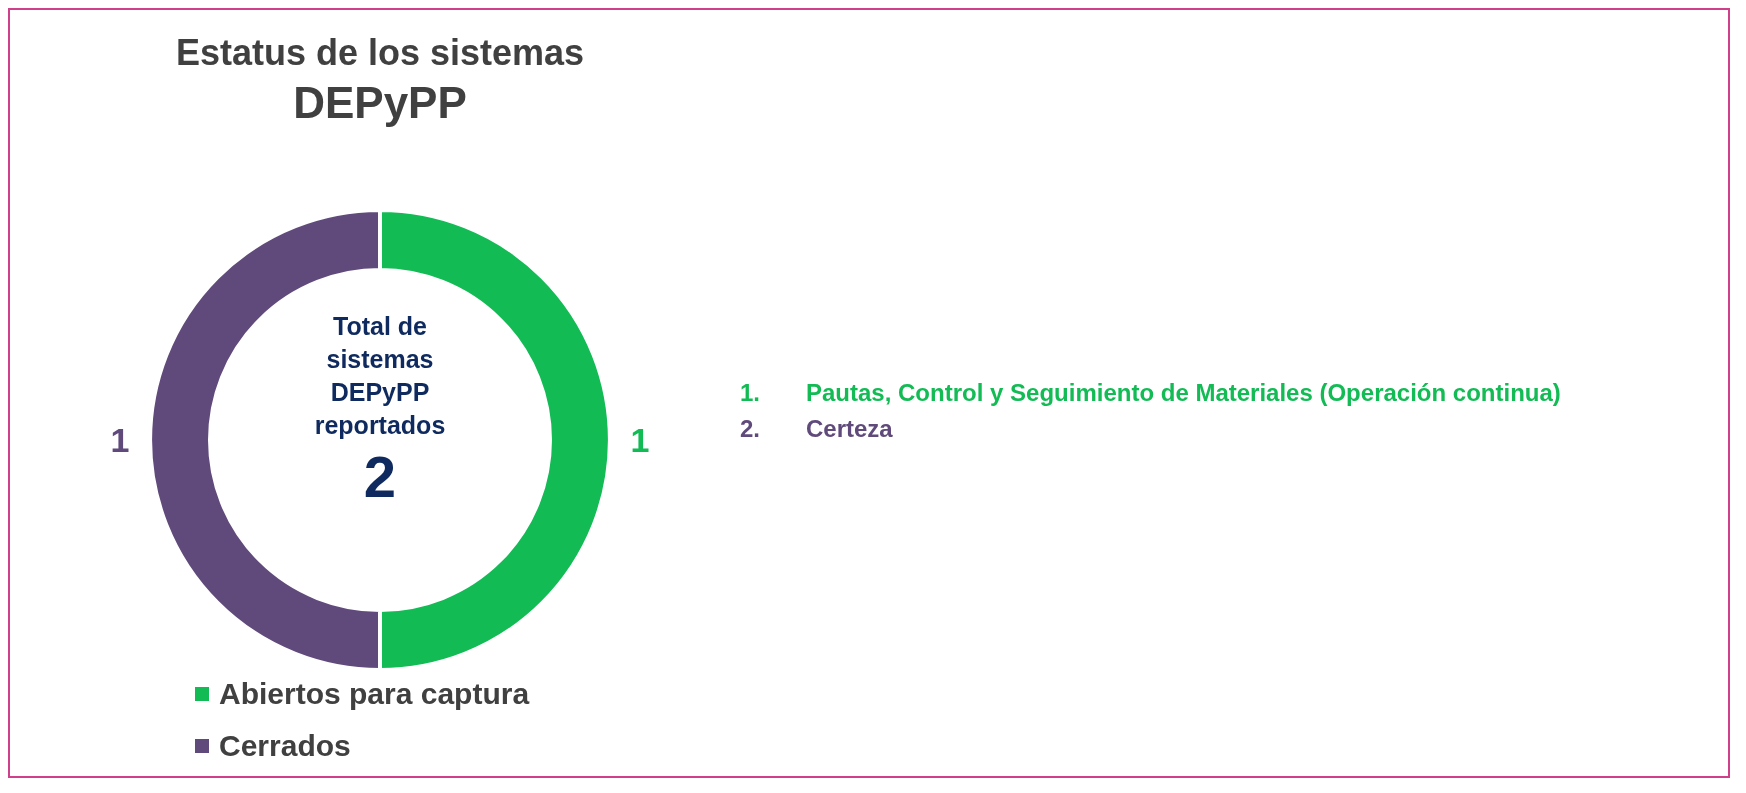 The width and height of the screenshot is (1746, 793). What do you see at coordinates (816, 428) in the screenshot?
I see `text: 2. Certeza` at bounding box center [816, 428].